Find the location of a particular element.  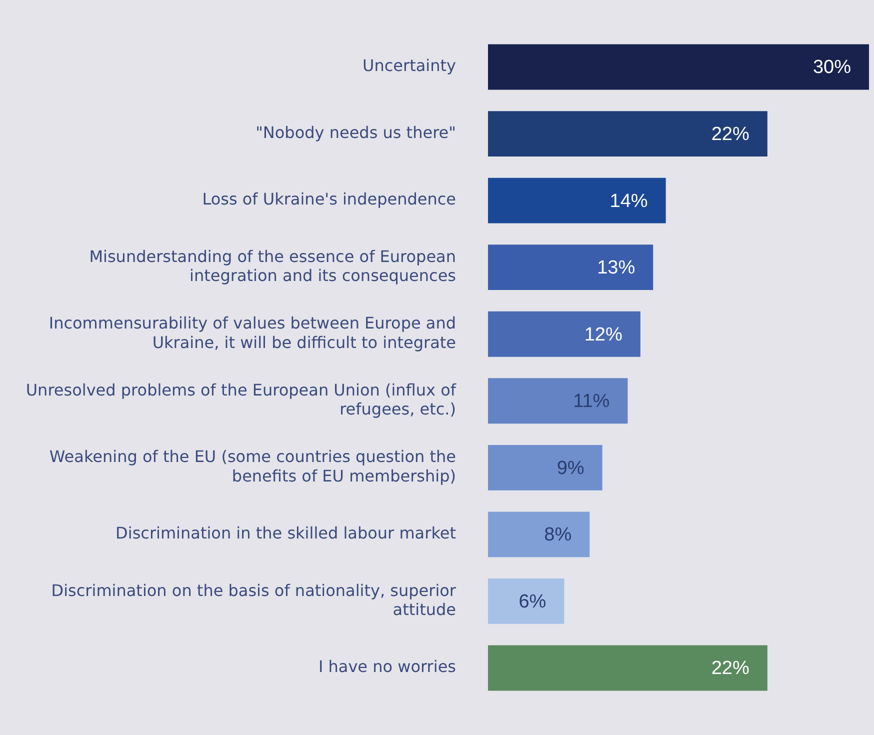

data-label: 14% is located at coordinates (629, 201).